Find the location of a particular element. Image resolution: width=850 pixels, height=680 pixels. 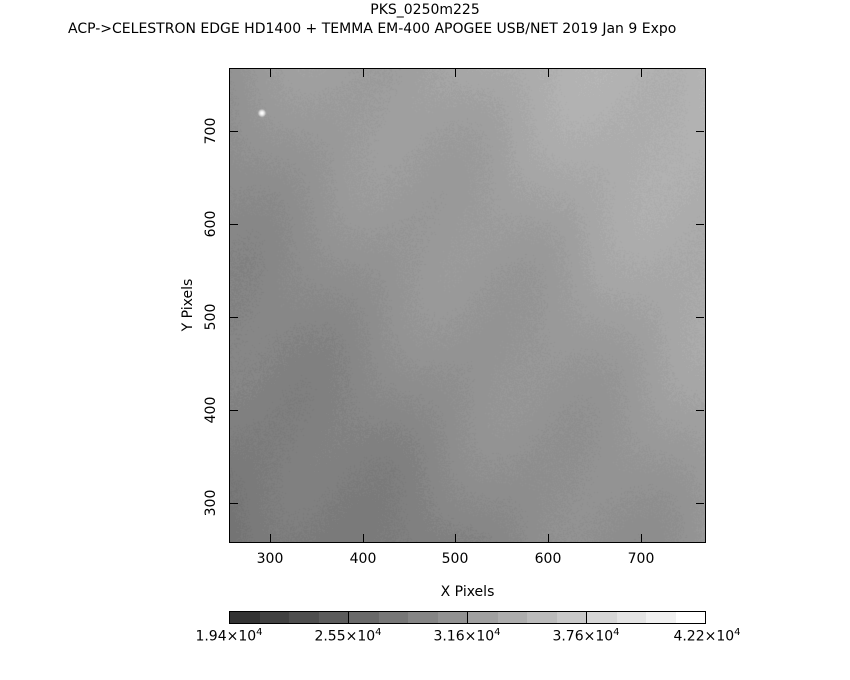

x-axis-label: X Pixels is located at coordinates (467, 592).